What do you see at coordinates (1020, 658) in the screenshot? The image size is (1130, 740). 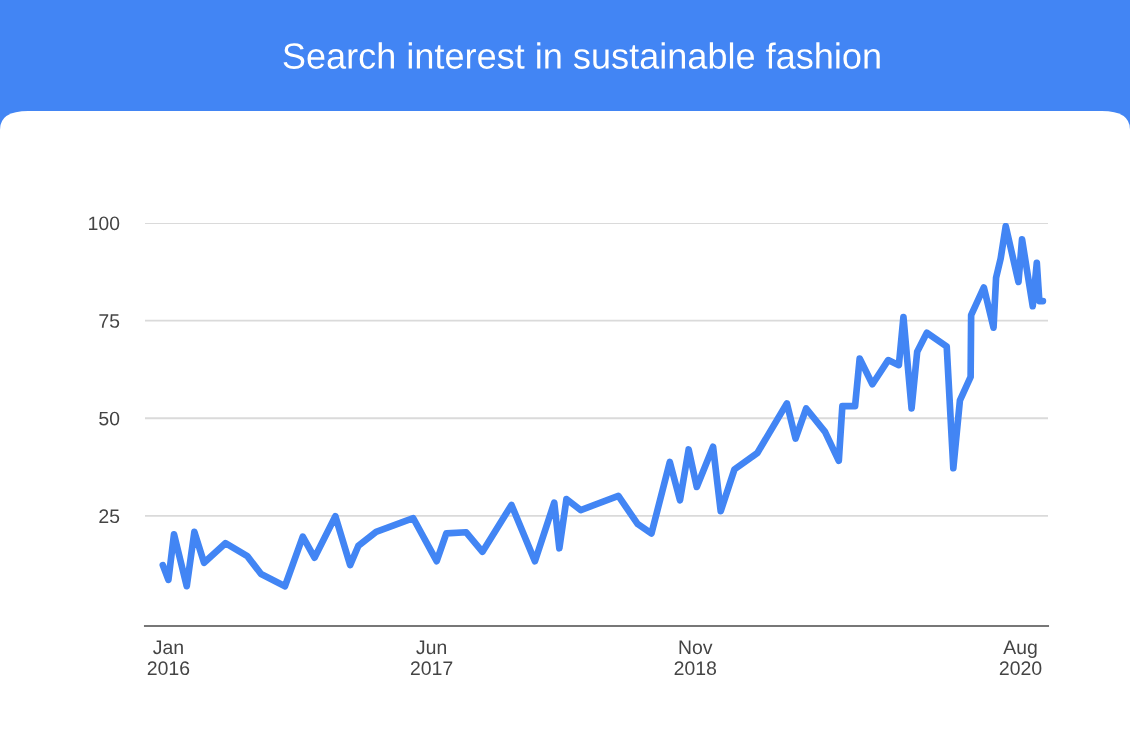 I see `x-tick-label: Aug 2020` at bounding box center [1020, 658].